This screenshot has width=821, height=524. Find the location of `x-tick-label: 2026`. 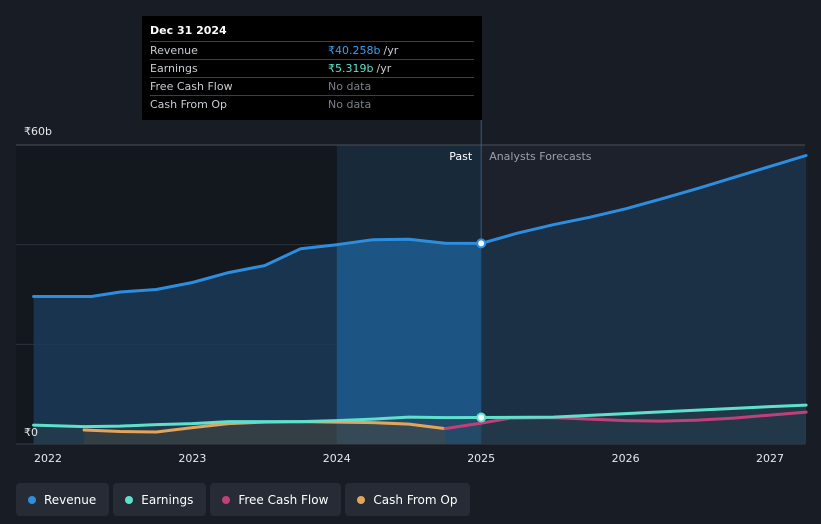

x-tick-label: 2026 is located at coordinates (626, 458).